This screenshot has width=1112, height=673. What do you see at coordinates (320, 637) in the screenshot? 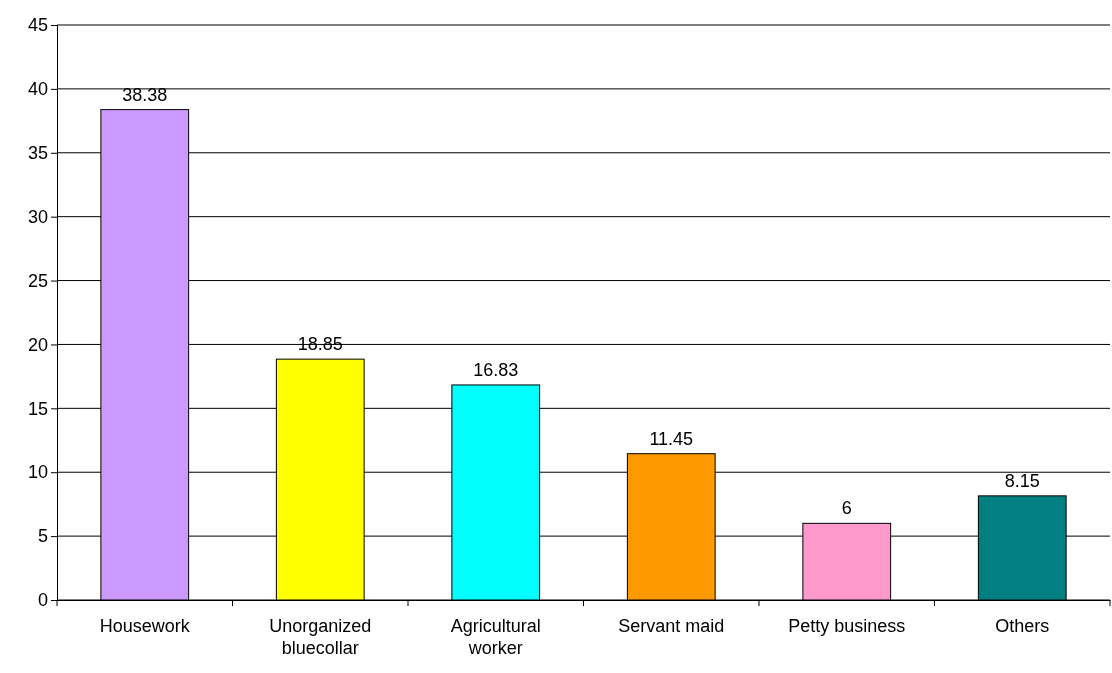
I see `x-tick-label: Unorganized bluecollar` at bounding box center [320, 637].